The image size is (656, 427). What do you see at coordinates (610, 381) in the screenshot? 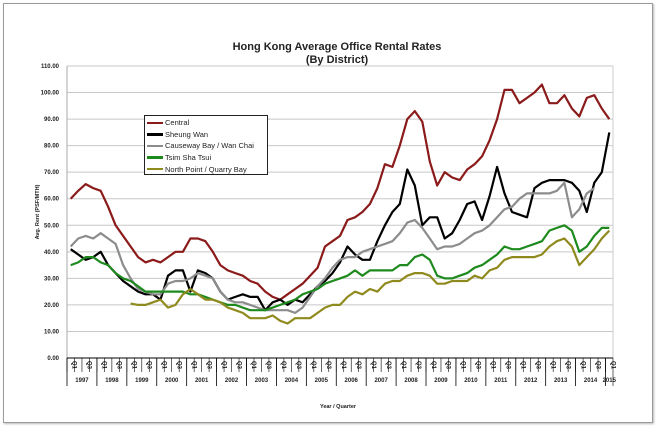
I see `year-label: 2015` at bounding box center [610, 381].